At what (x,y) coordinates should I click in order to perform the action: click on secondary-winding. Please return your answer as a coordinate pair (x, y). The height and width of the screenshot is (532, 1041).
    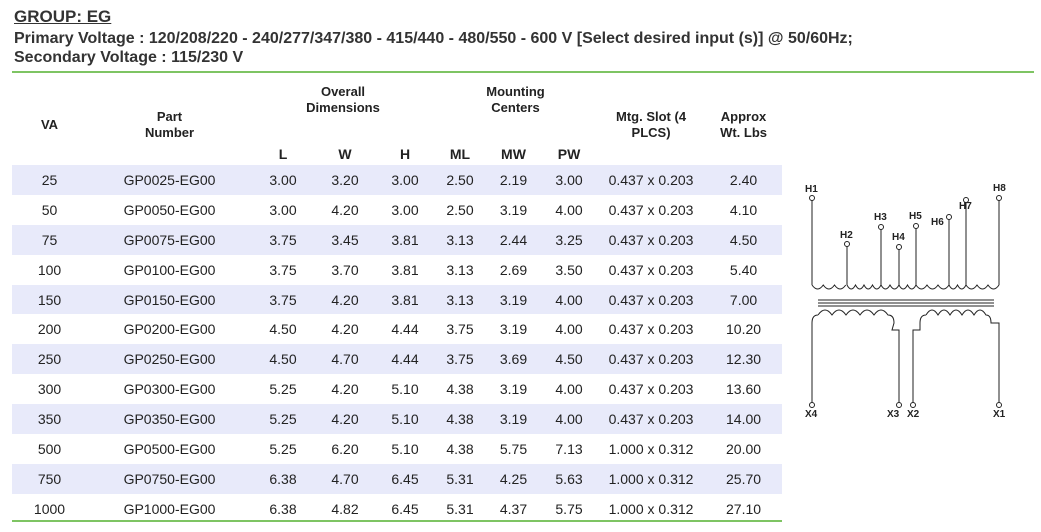
    Looking at the image, I should click on (905, 356).